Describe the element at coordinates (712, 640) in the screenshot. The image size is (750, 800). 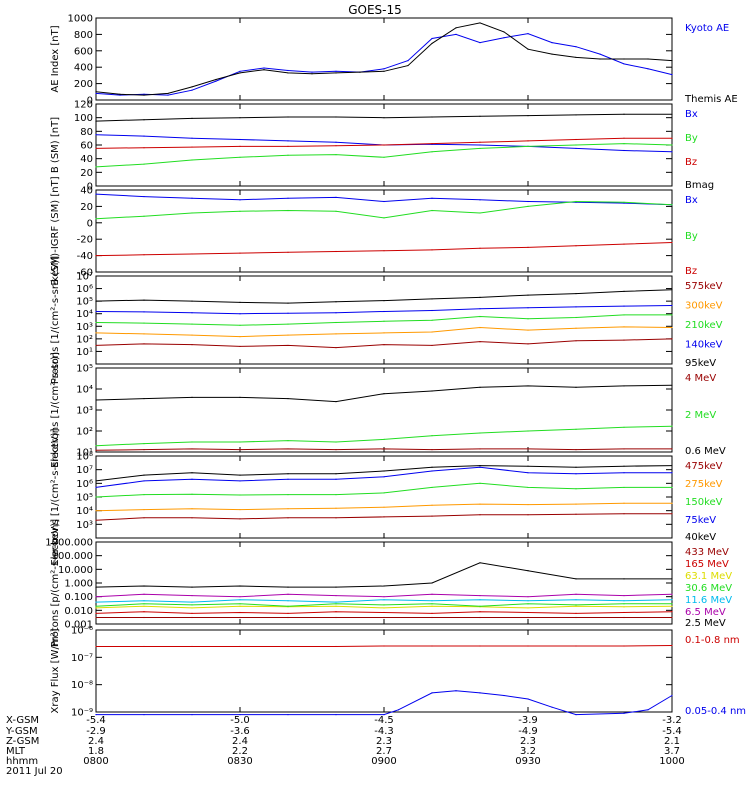
I see `legend-label: 0.1-0.8 nm` at that location.